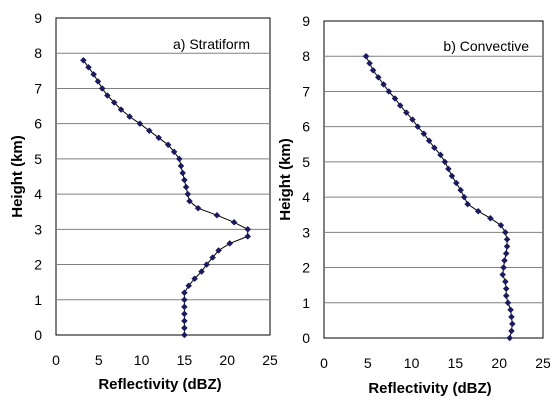 The width and height of the screenshot is (550, 399). Describe the element at coordinates (142, 360) in the screenshot. I see `x-tick-label: 10` at that location.